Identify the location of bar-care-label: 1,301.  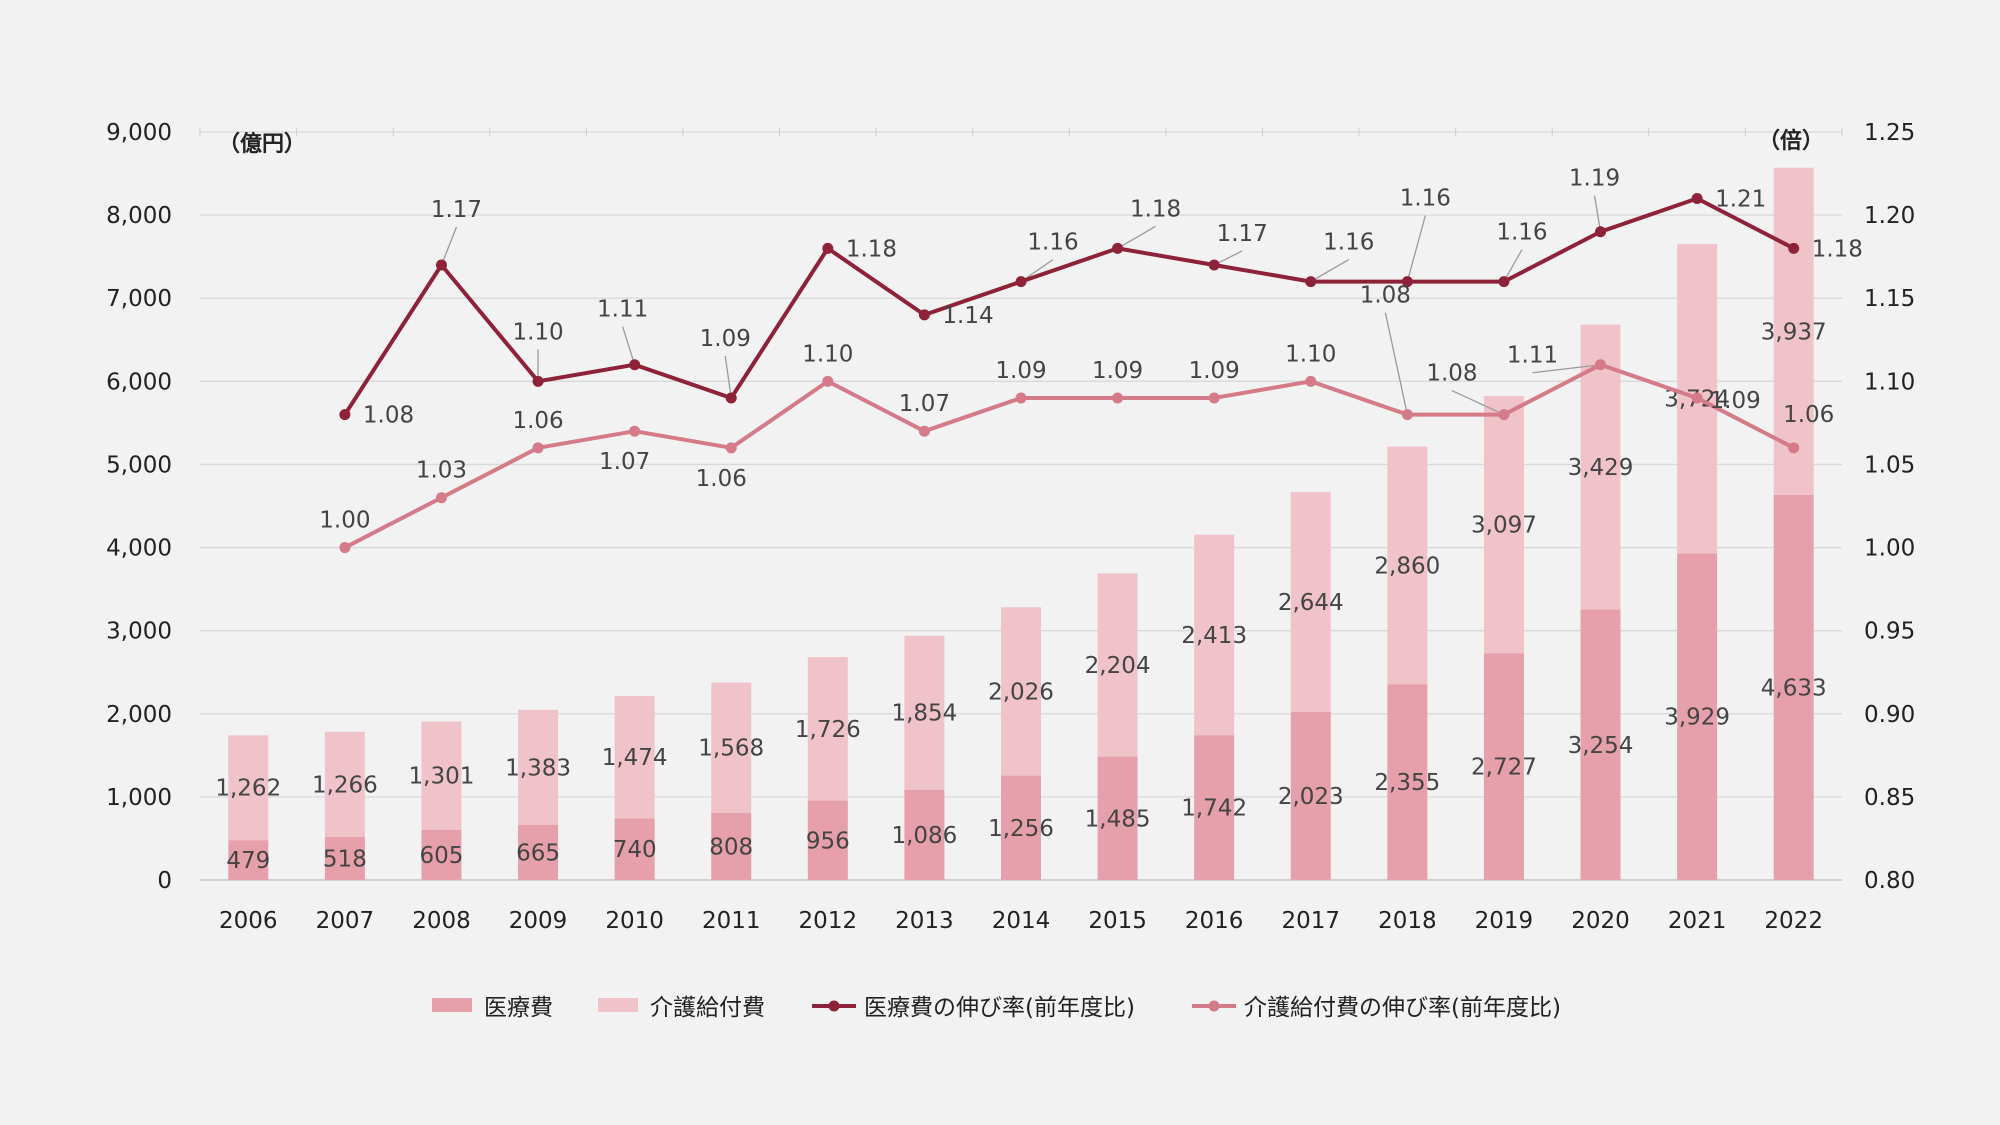
(442, 777).